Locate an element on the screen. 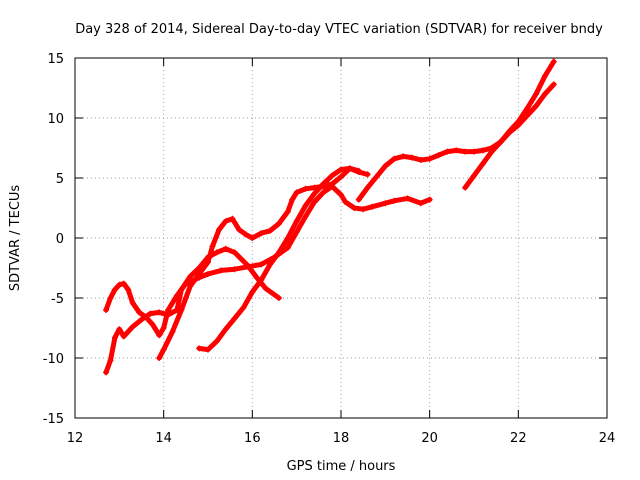 The height and width of the screenshot is (480, 640). x-tick-label: 16 is located at coordinates (252, 438).